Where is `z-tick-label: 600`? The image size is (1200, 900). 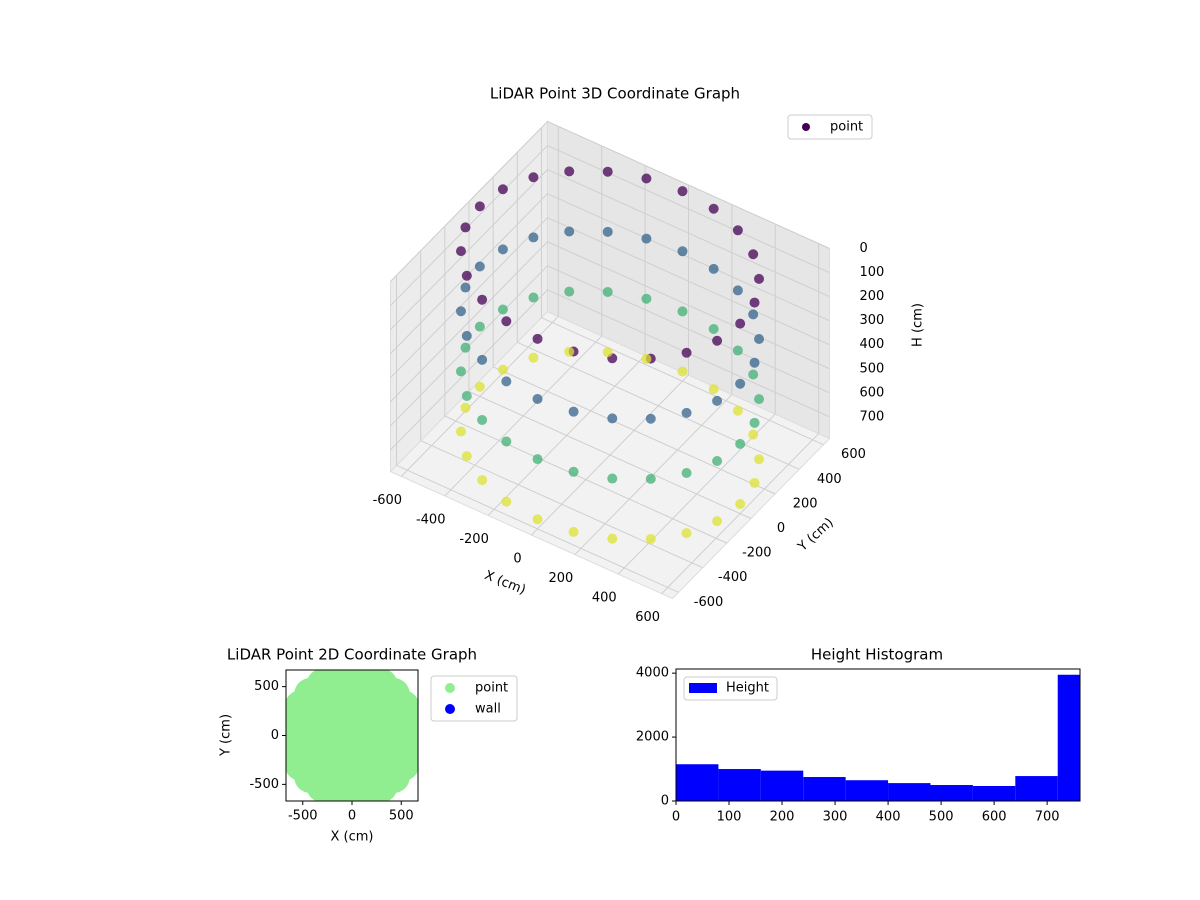
z-tick-label: 600 is located at coordinates (872, 392).